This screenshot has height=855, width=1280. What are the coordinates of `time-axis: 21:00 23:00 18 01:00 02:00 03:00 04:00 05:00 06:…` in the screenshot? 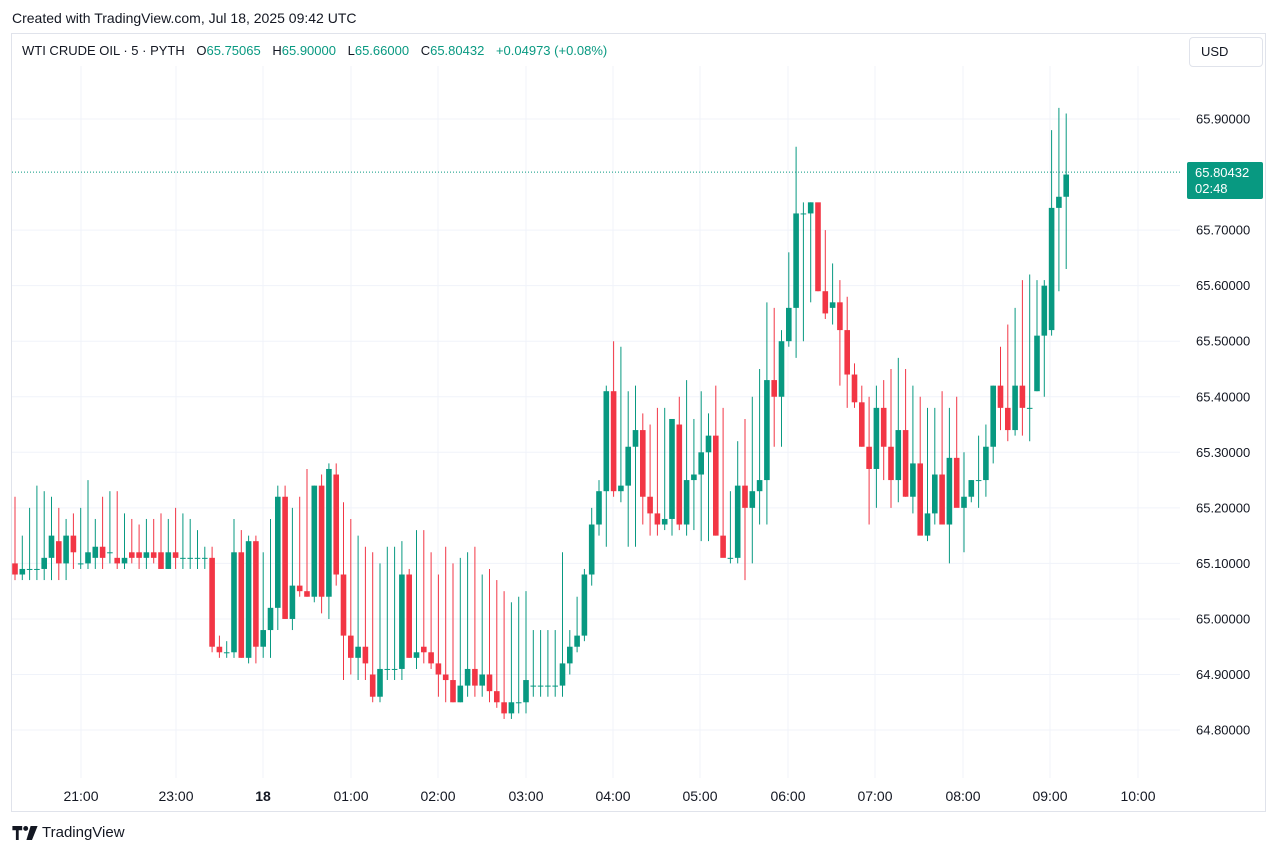 It's located at (609, 796).